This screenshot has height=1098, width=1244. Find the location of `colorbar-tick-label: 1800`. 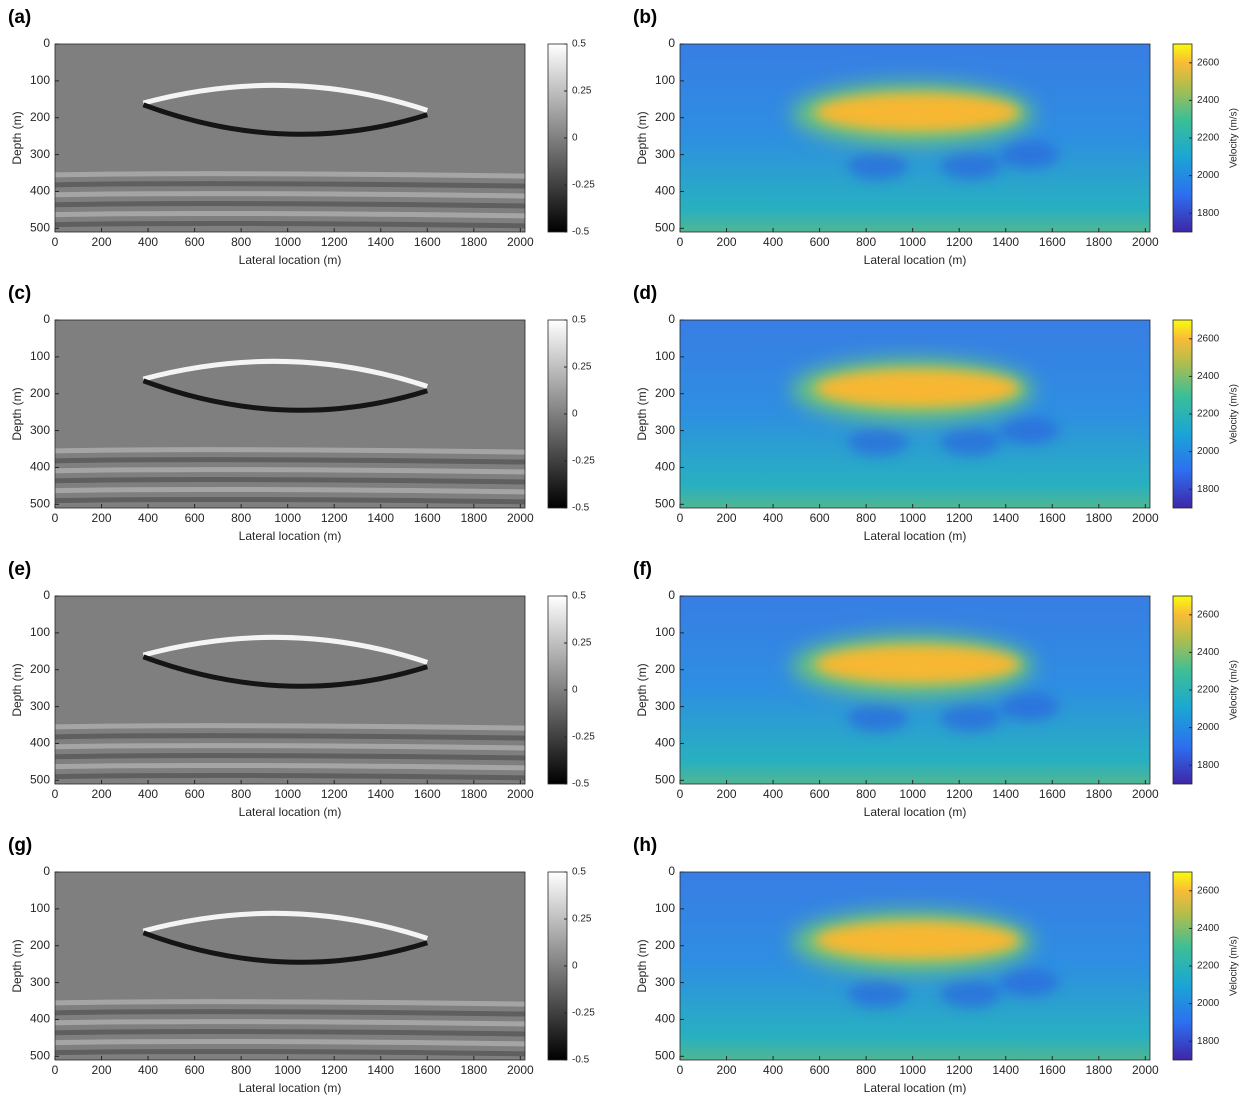

colorbar-tick-label: 1800 is located at coordinates (1208, 1041).